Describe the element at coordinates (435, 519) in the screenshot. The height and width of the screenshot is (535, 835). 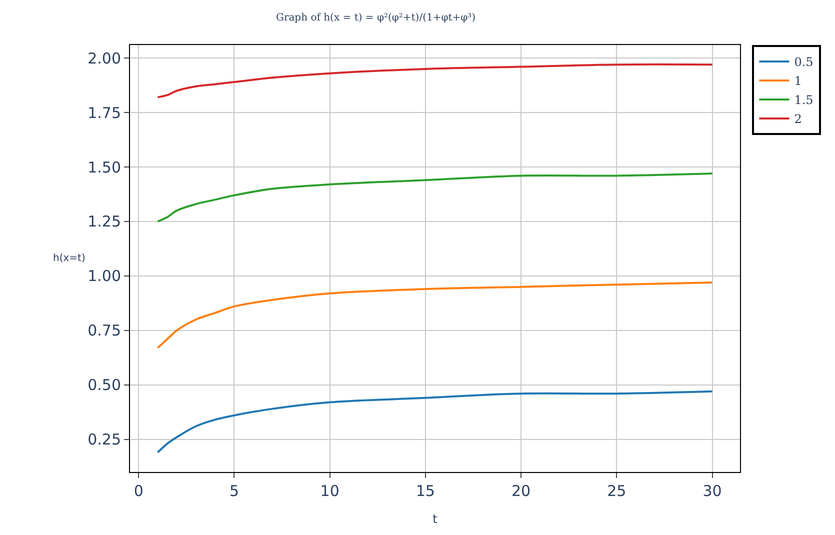
I see `x-axis-title: t` at that location.